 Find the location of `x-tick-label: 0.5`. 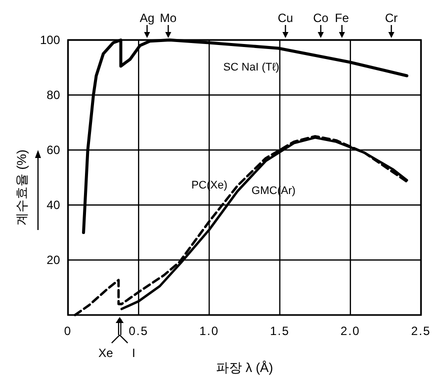

x-tick-label: 0.5 is located at coordinates (138, 331).